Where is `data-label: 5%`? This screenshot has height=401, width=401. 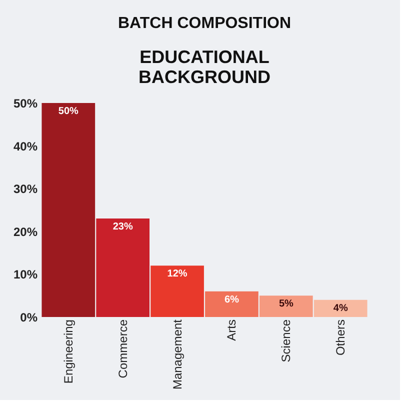
data-label: 5% is located at coordinates (286, 304).